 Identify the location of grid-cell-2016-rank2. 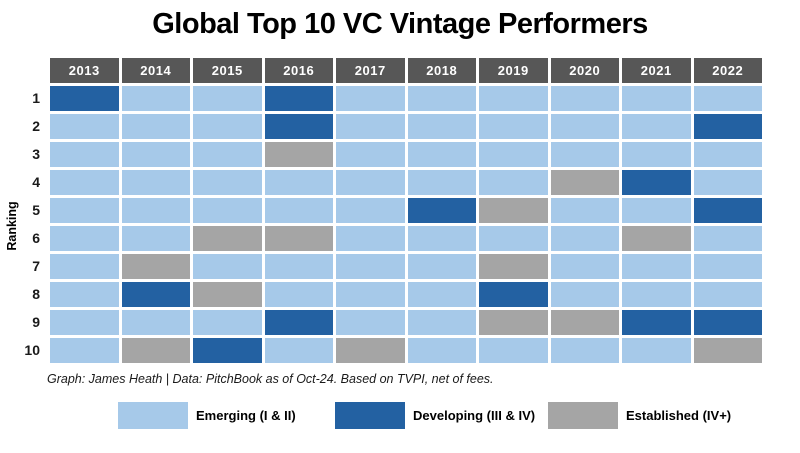
(298, 126).